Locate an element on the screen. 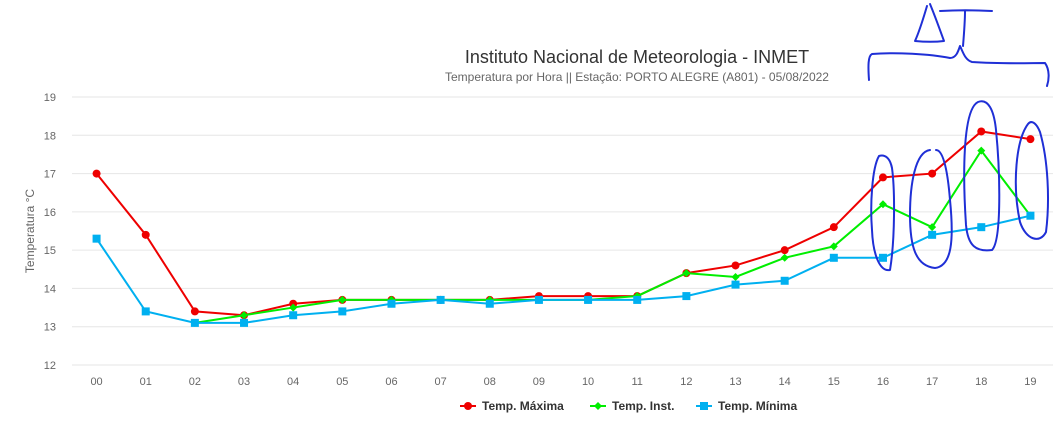  x-tick-label: 05 is located at coordinates (342, 382).